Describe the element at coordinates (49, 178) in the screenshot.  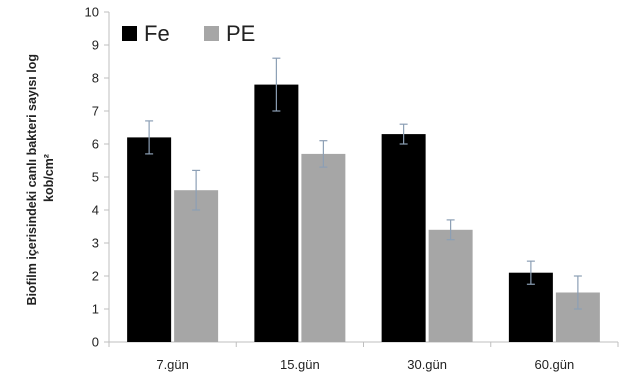
I see `y-axis-label-line2: kob/cm²` at that location.